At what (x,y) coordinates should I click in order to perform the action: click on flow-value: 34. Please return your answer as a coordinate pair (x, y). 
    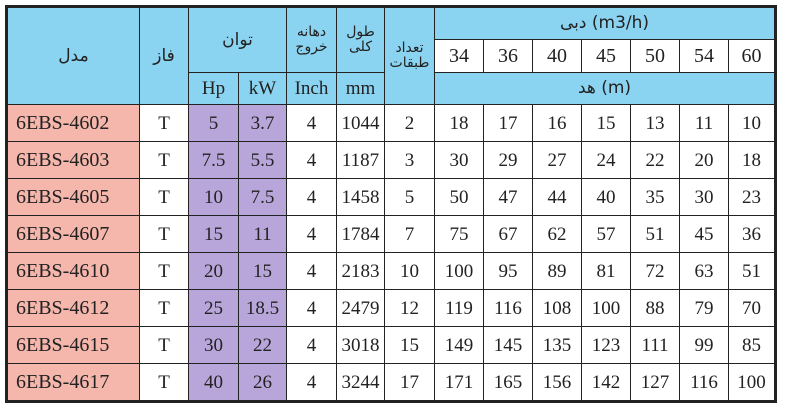
    Looking at the image, I should click on (459, 56).